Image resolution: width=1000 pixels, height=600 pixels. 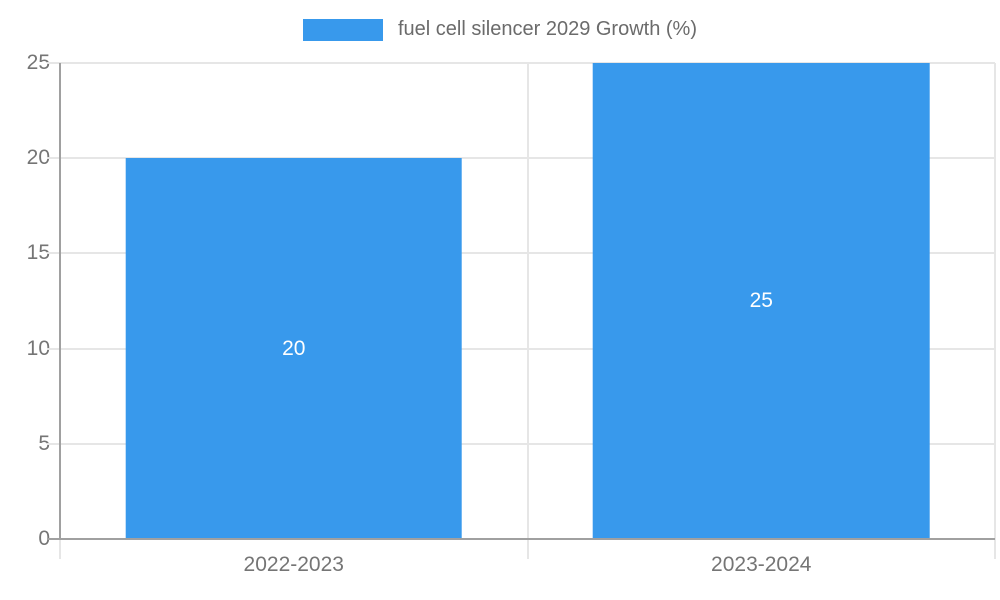 I want to click on y-tick-label: 10, so click(x=38, y=348).